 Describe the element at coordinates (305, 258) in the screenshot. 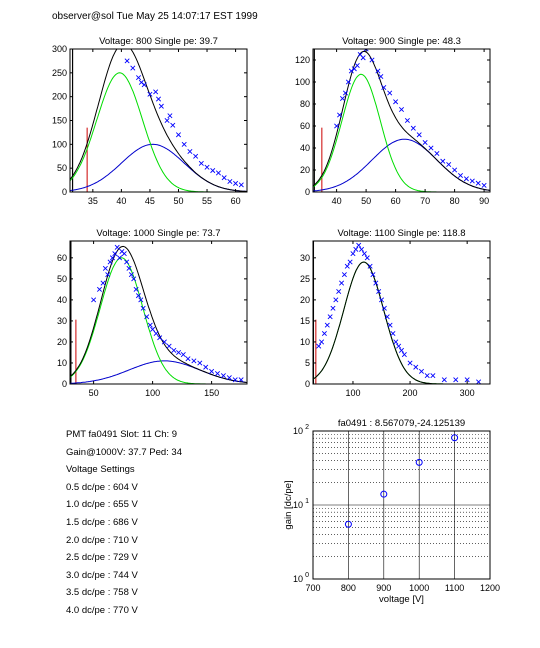

I see `y-tick-label: 30` at that location.